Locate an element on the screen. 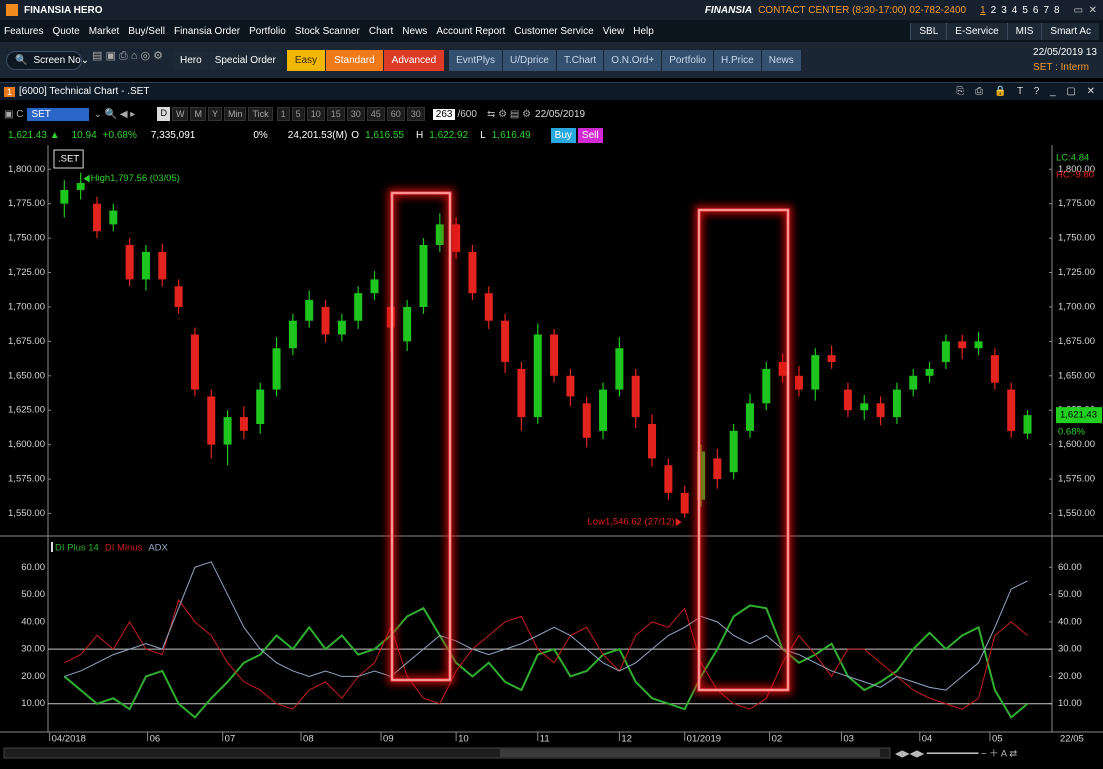 Image resolution: width=1103 pixels, height=769 pixels. menu-right-item: E-Service is located at coordinates (976, 31).